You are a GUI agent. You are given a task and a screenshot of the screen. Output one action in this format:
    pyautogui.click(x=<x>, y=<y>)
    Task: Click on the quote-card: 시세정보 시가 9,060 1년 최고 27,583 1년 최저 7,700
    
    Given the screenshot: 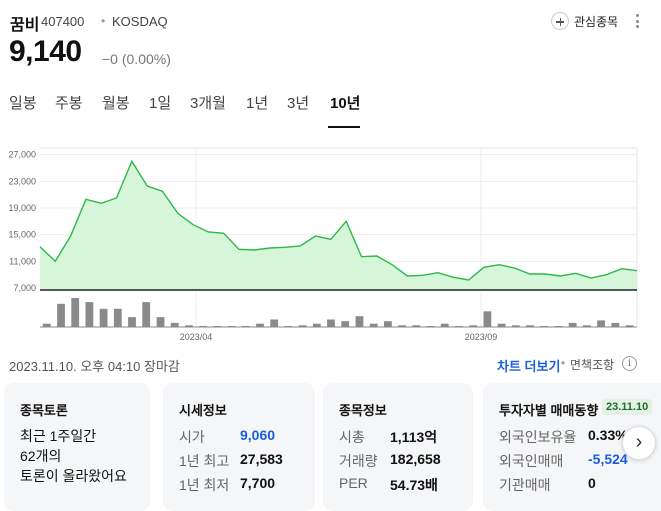 What is the action you would take?
    pyautogui.click(x=239, y=447)
    